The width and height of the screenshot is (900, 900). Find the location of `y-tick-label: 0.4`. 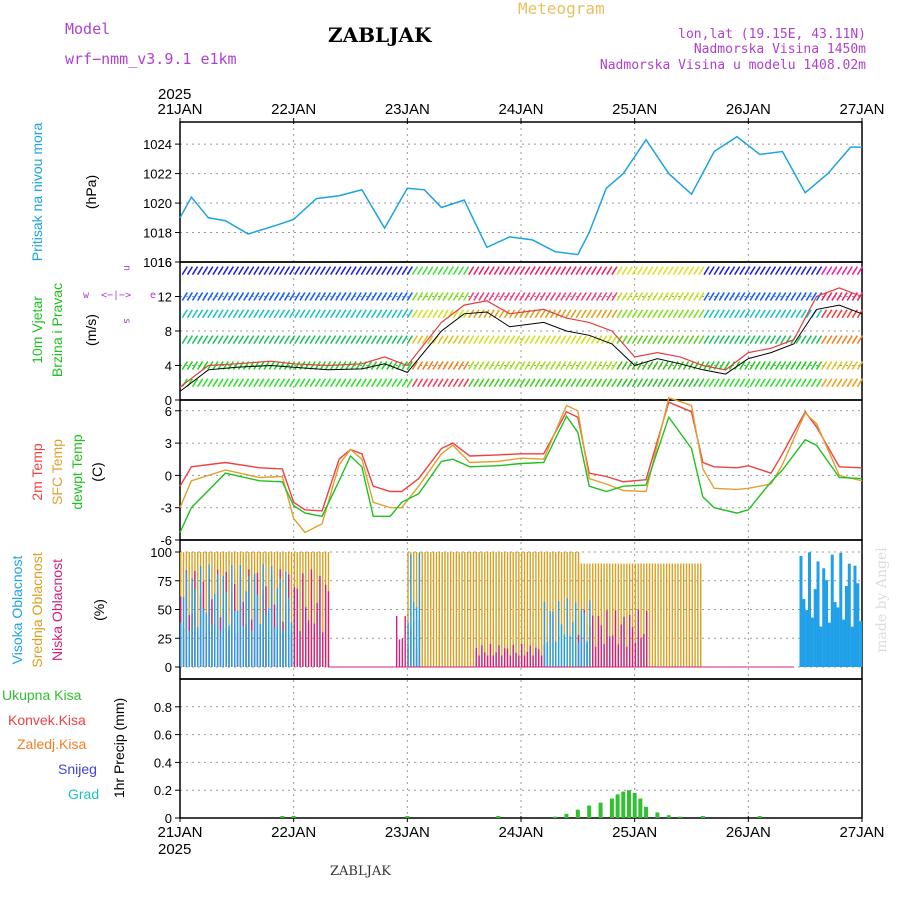

y-tick-label: 0.4 is located at coordinates (163, 762).